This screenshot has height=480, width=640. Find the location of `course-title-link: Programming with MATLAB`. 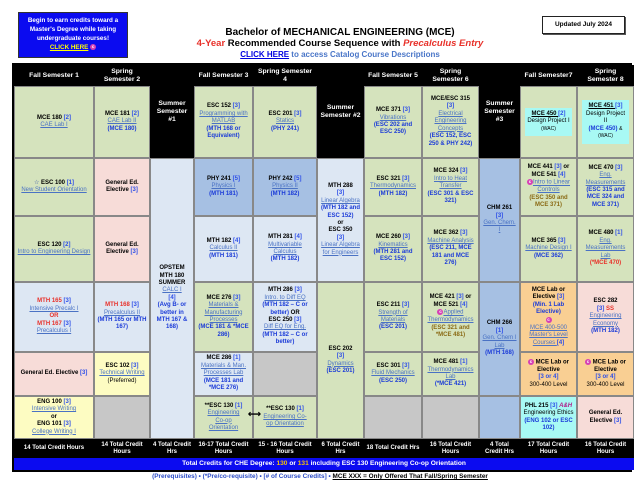

course-title-link: Programming with MATLAB is located at coordinates (223, 117).